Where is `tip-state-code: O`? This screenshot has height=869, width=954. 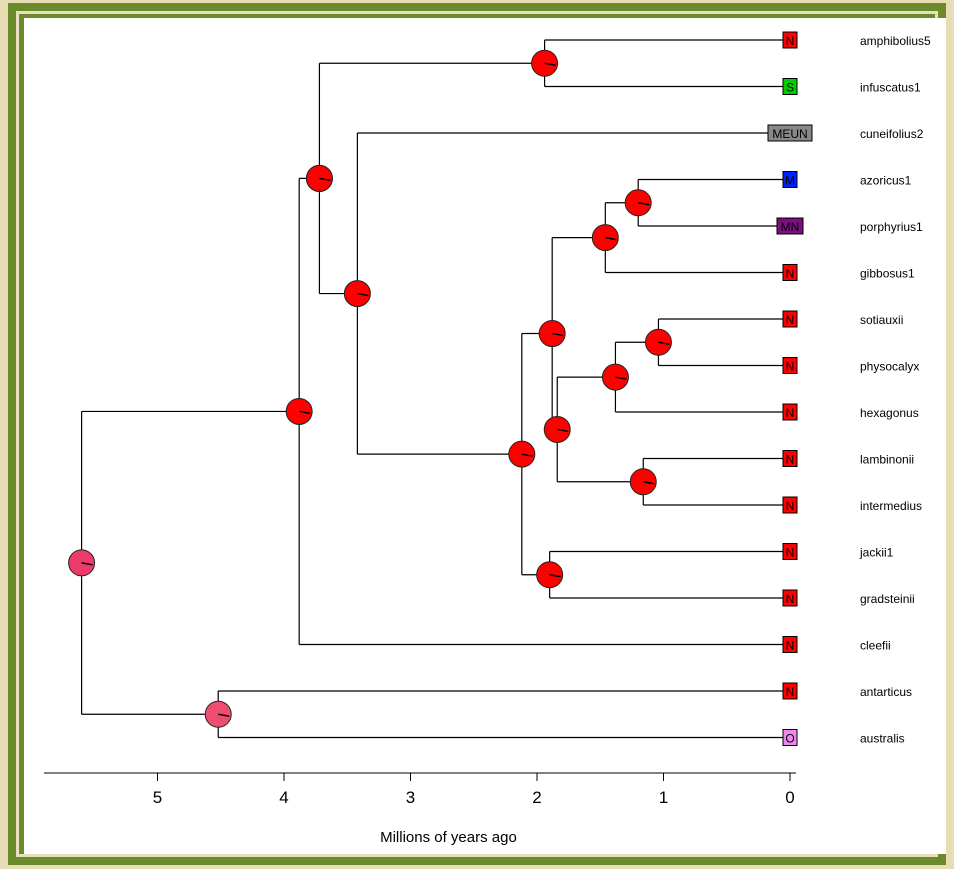
tip-state-code: O is located at coordinates (789, 739).